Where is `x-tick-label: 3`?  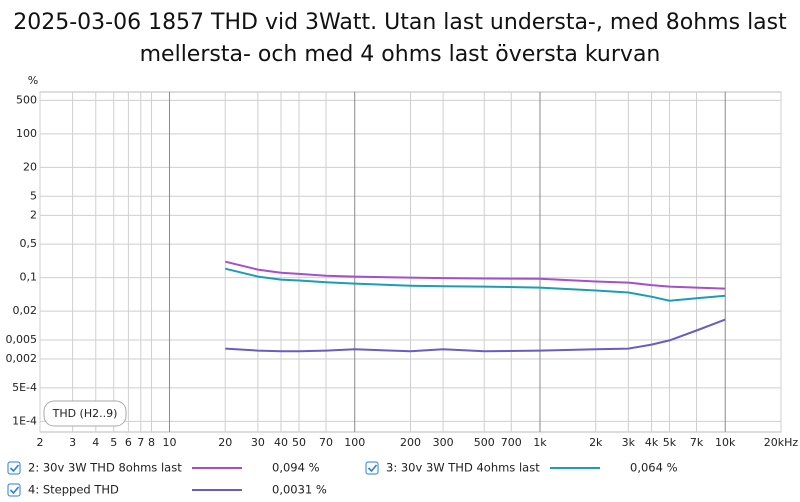
x-tick-label: 3 is located at coordinates (72, 442).